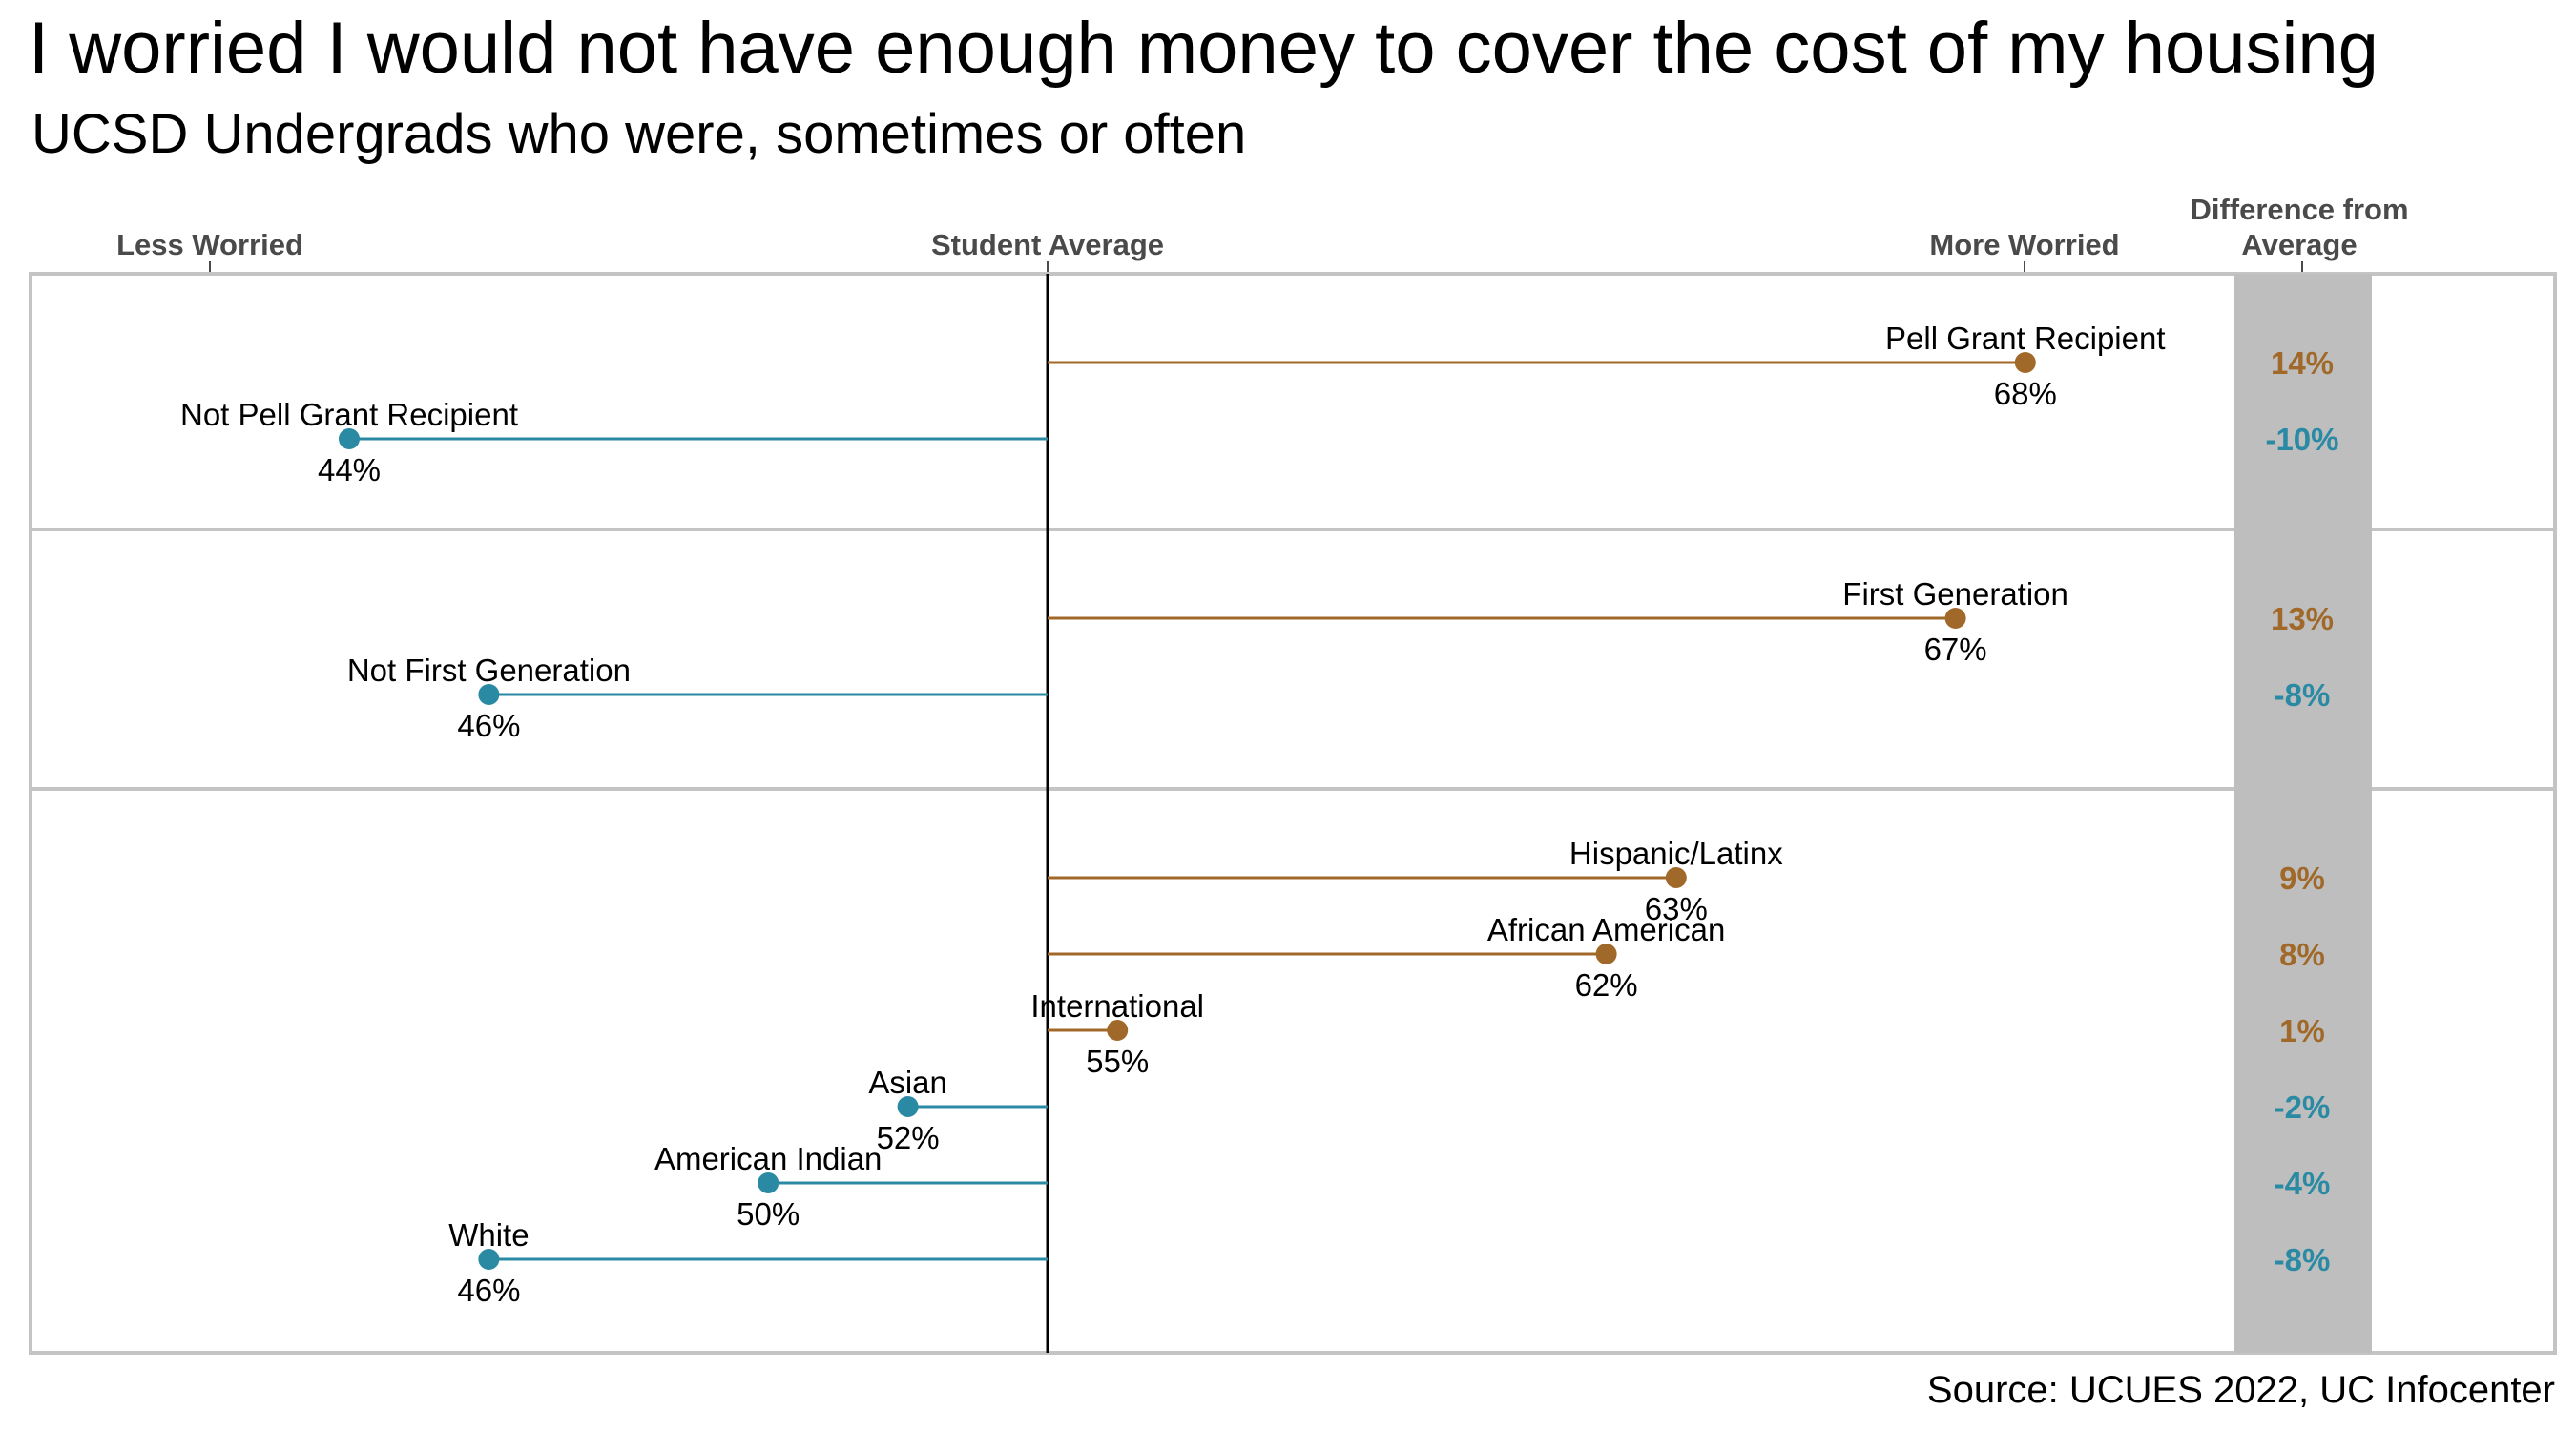 This screenshot has width=2576, height=1431. I want to click on axis-caption-less-worried: Less Worried, so click(209, 244).